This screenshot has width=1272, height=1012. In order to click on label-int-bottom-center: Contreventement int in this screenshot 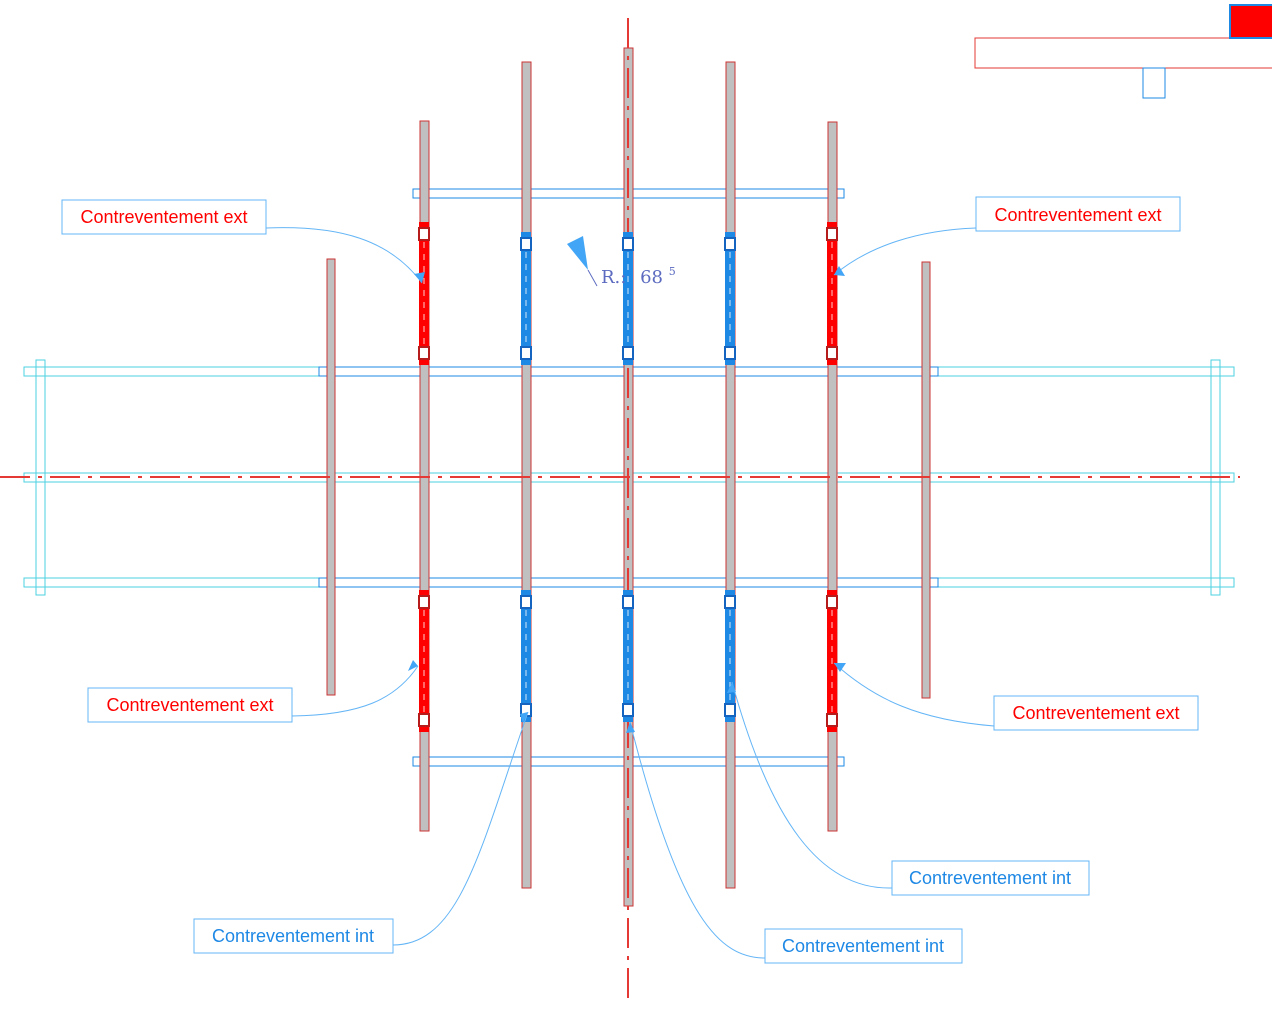, I will do `click(863, 946)`.